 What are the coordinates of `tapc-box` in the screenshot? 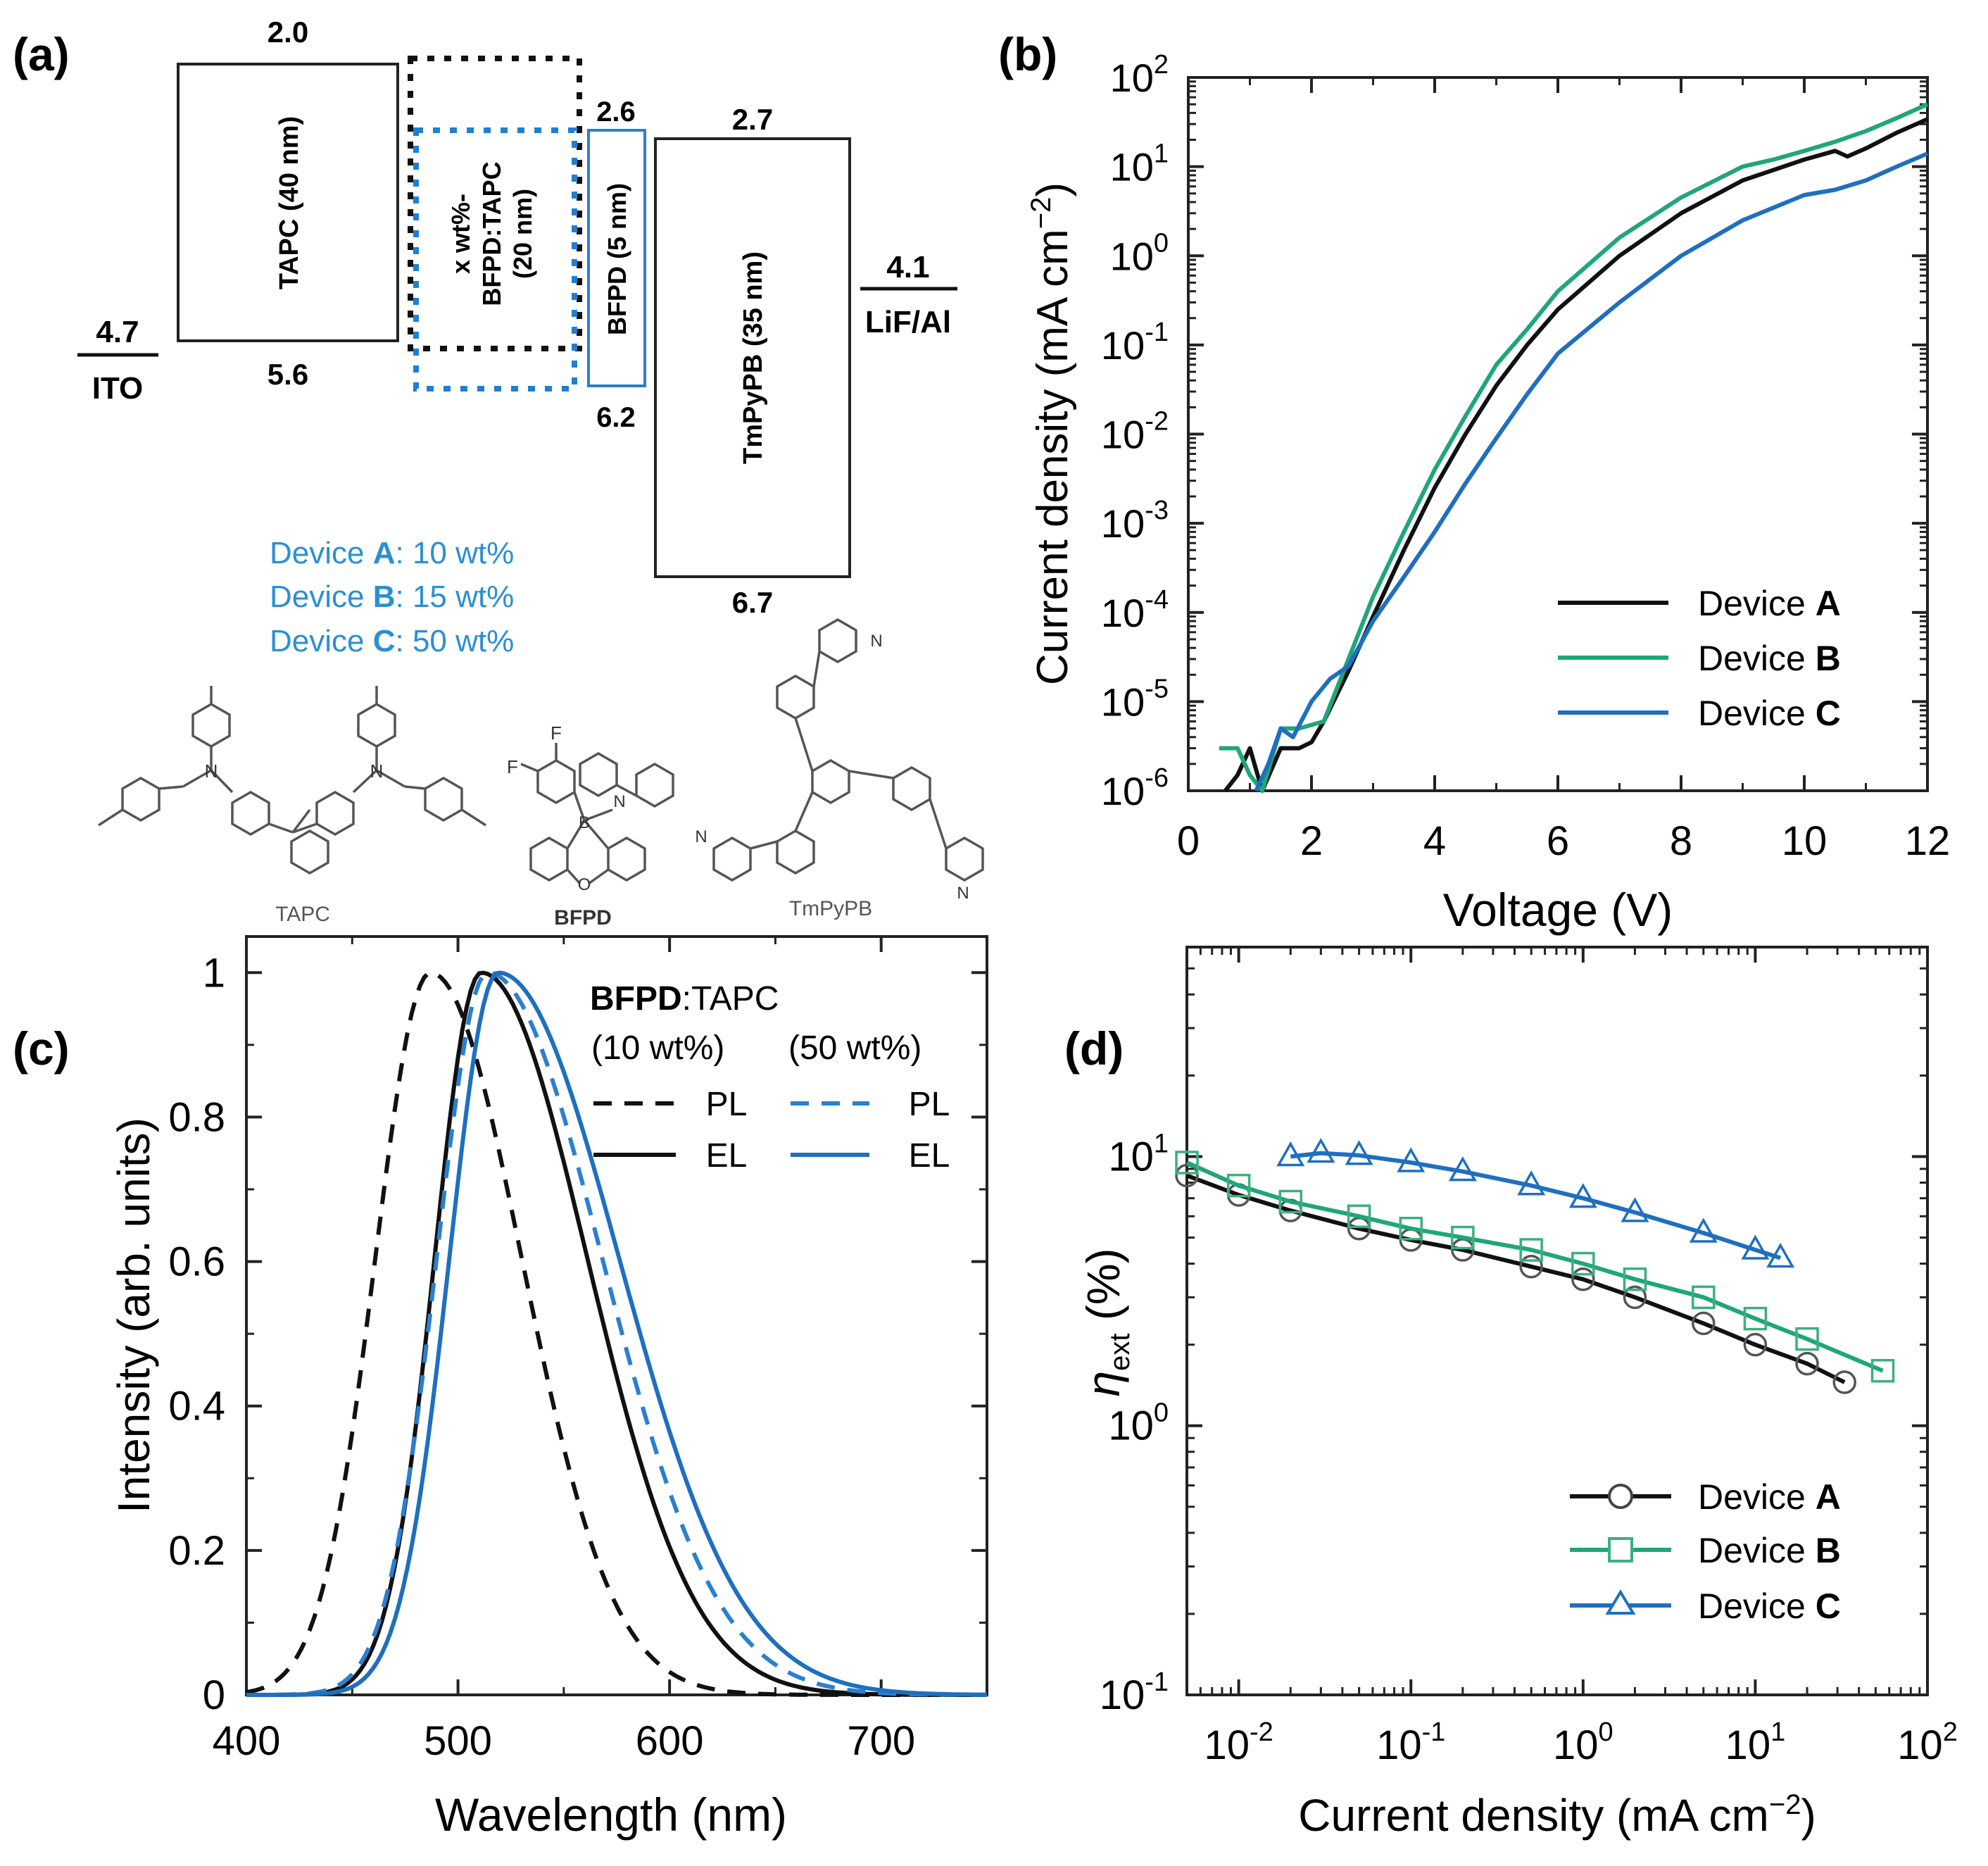 It's located at (288, 202).